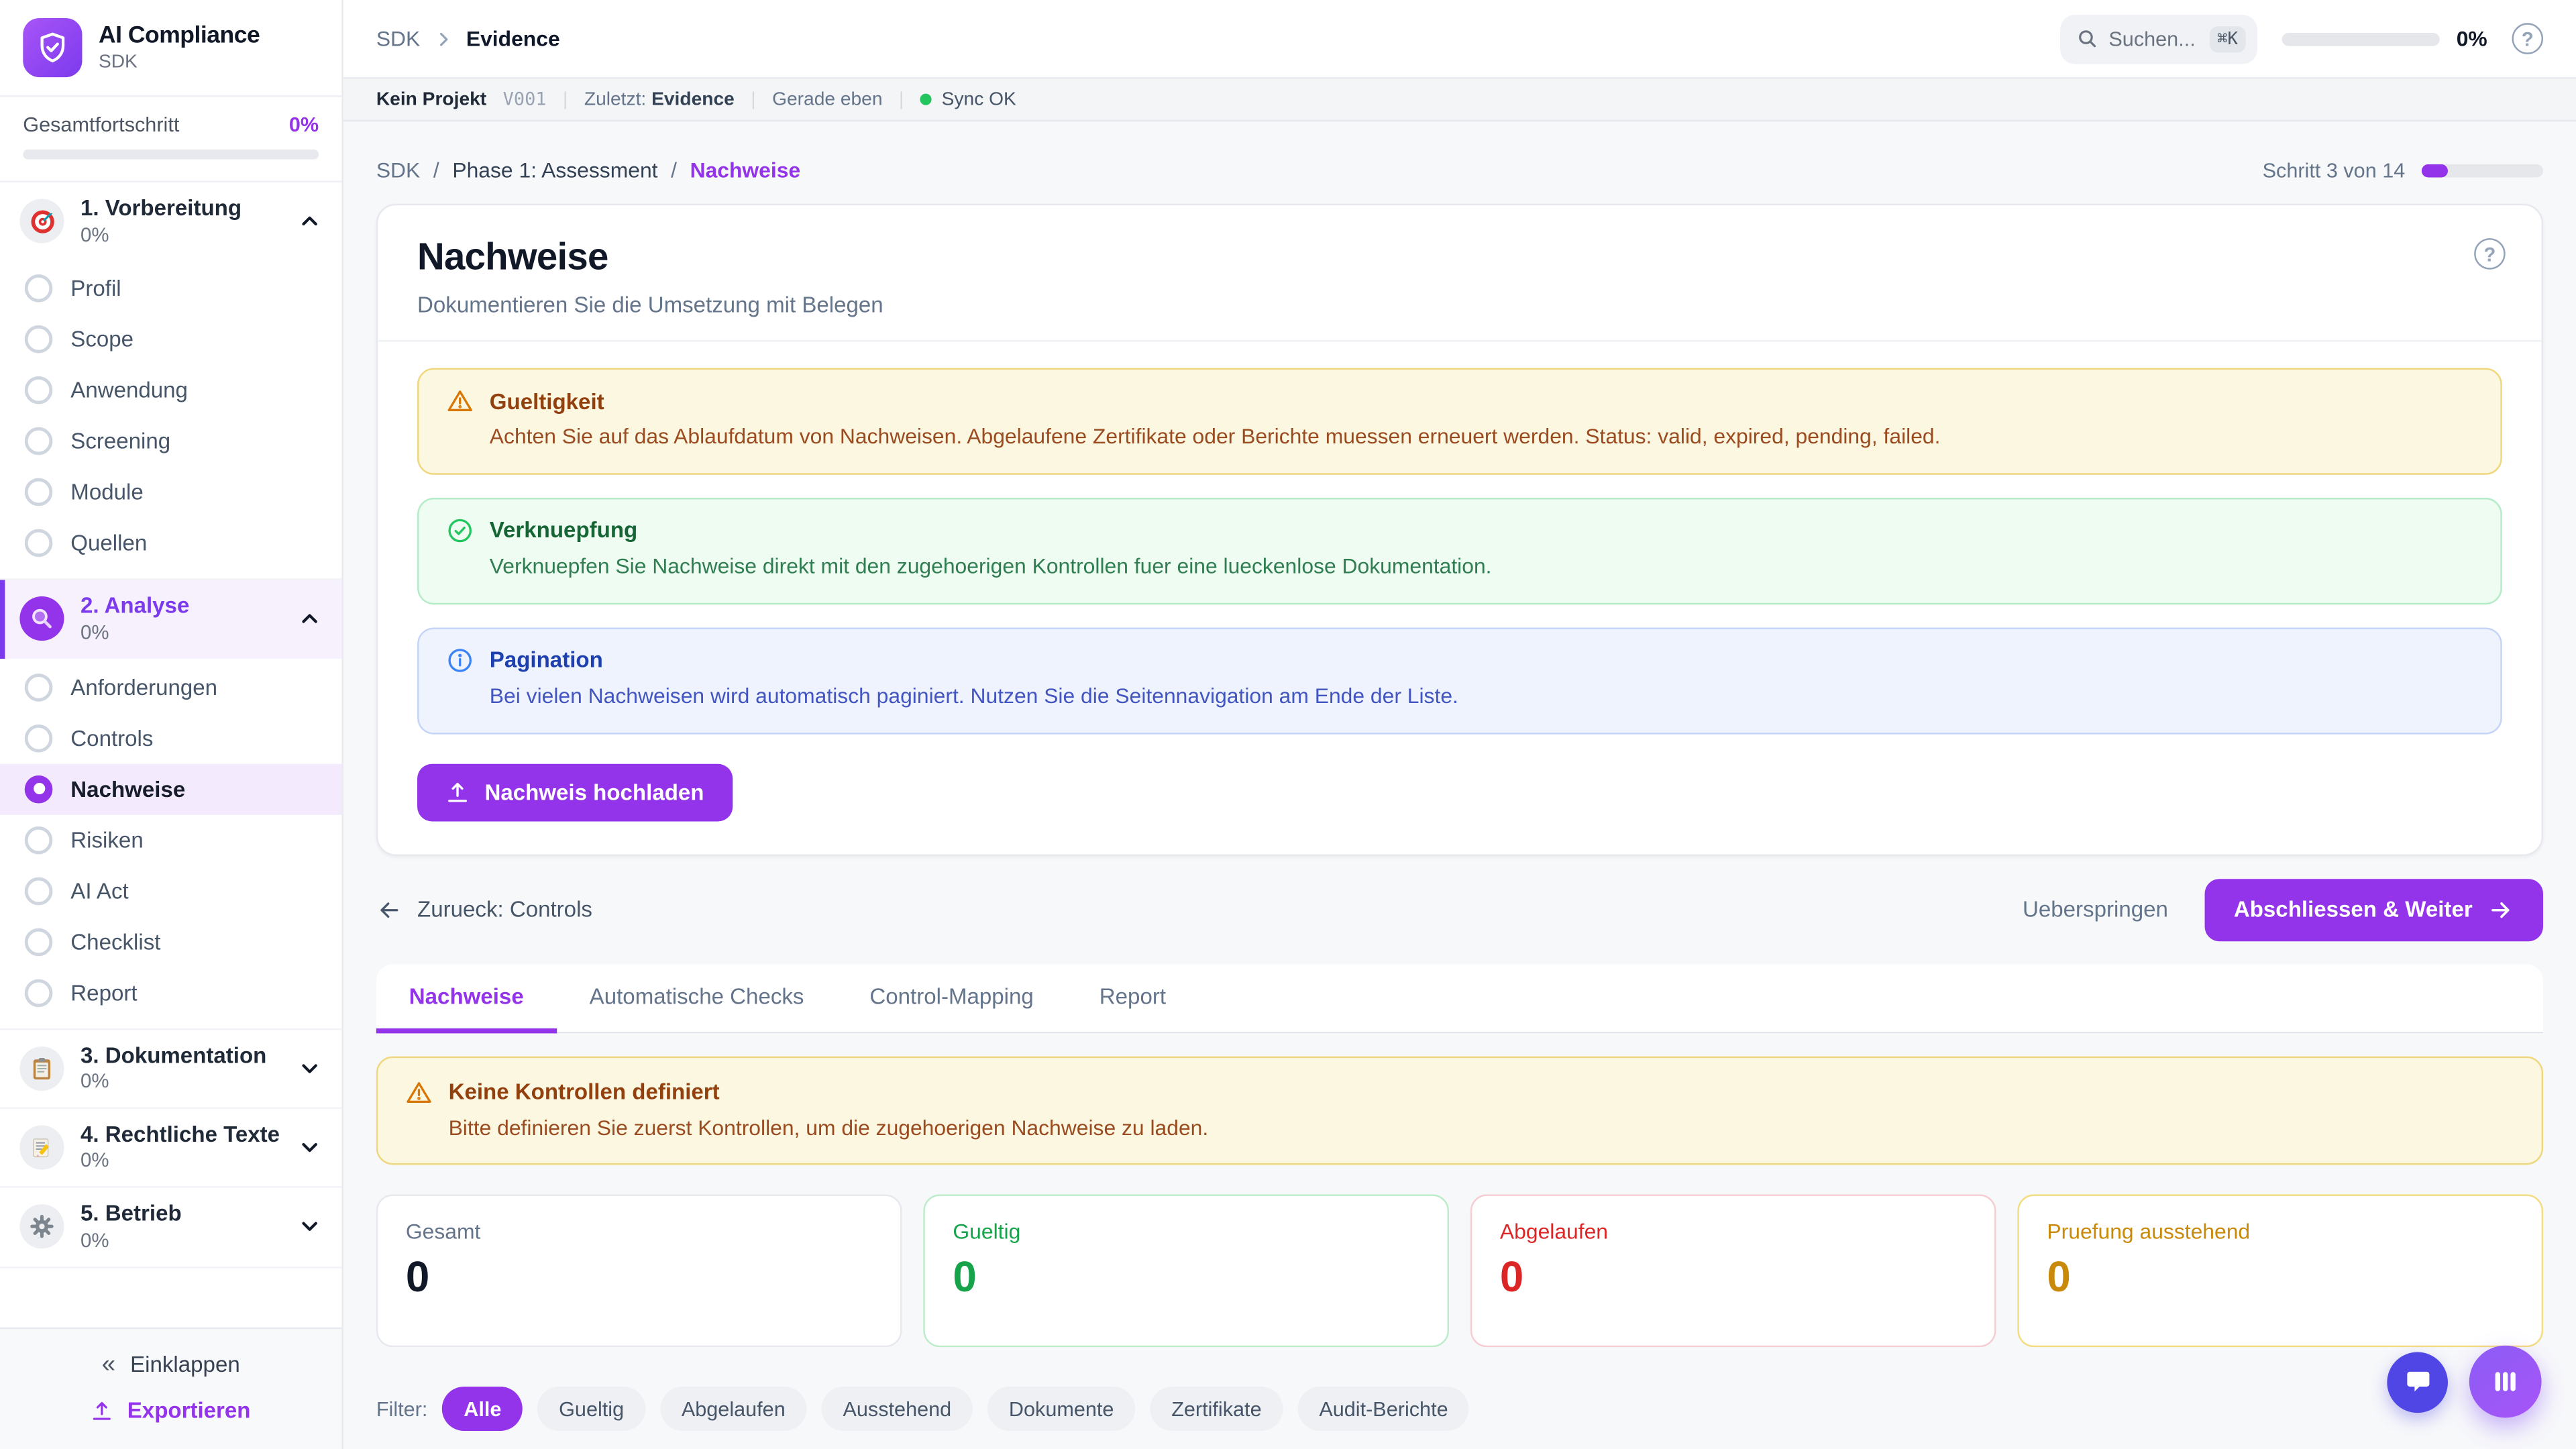 Image resolution: width=2576 pixels, height=1449 pixels. What do you see at coordinates (108, 1364) in the screenshot?
I see `collapse-icon: «` at bounding box center [108, 1364].